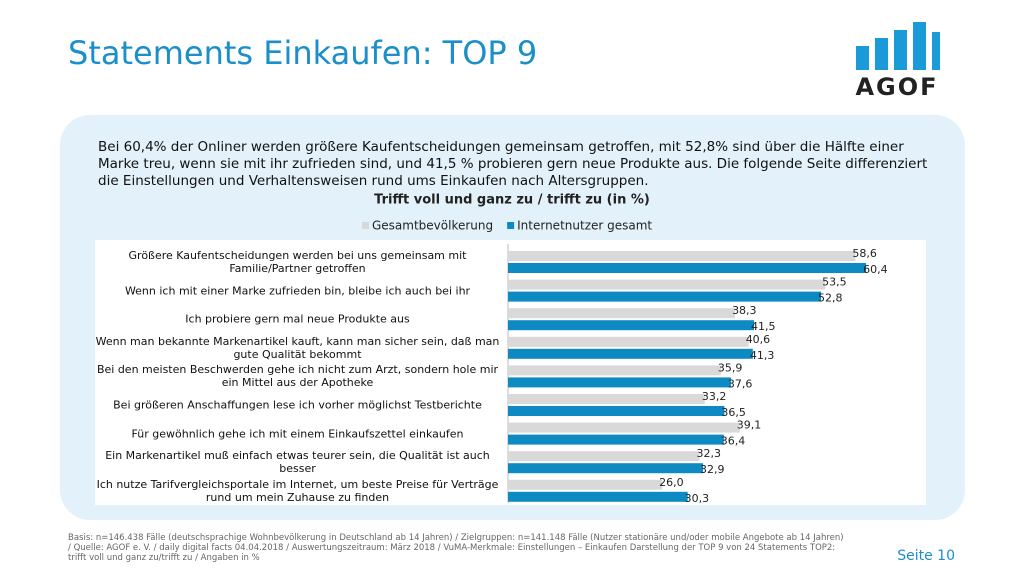 The image size is (1024, 576). Describe the element at coordinates (730, 367) in the screenshot. I see `value-label: 35,9` at that location.